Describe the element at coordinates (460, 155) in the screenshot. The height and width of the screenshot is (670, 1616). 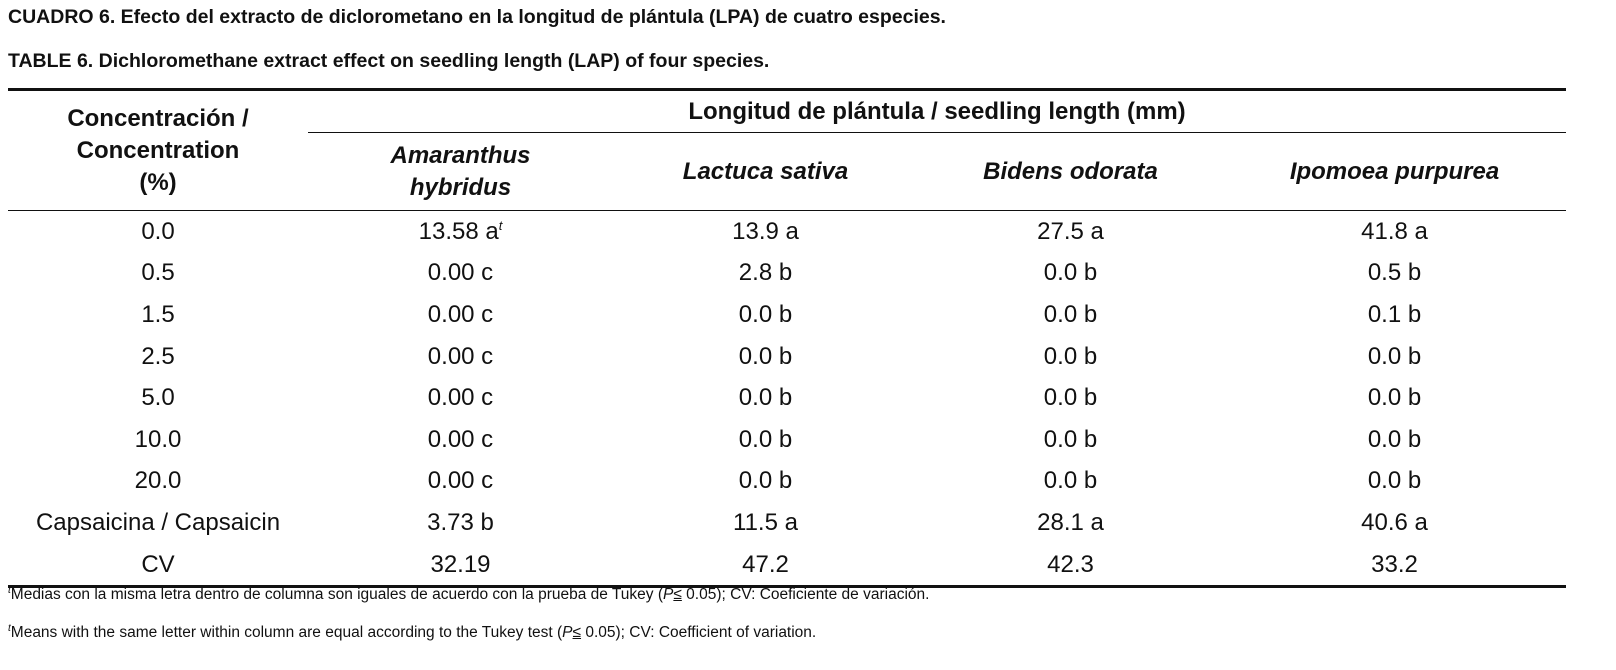
I see `column-header-line: Amaranthus` at that location.